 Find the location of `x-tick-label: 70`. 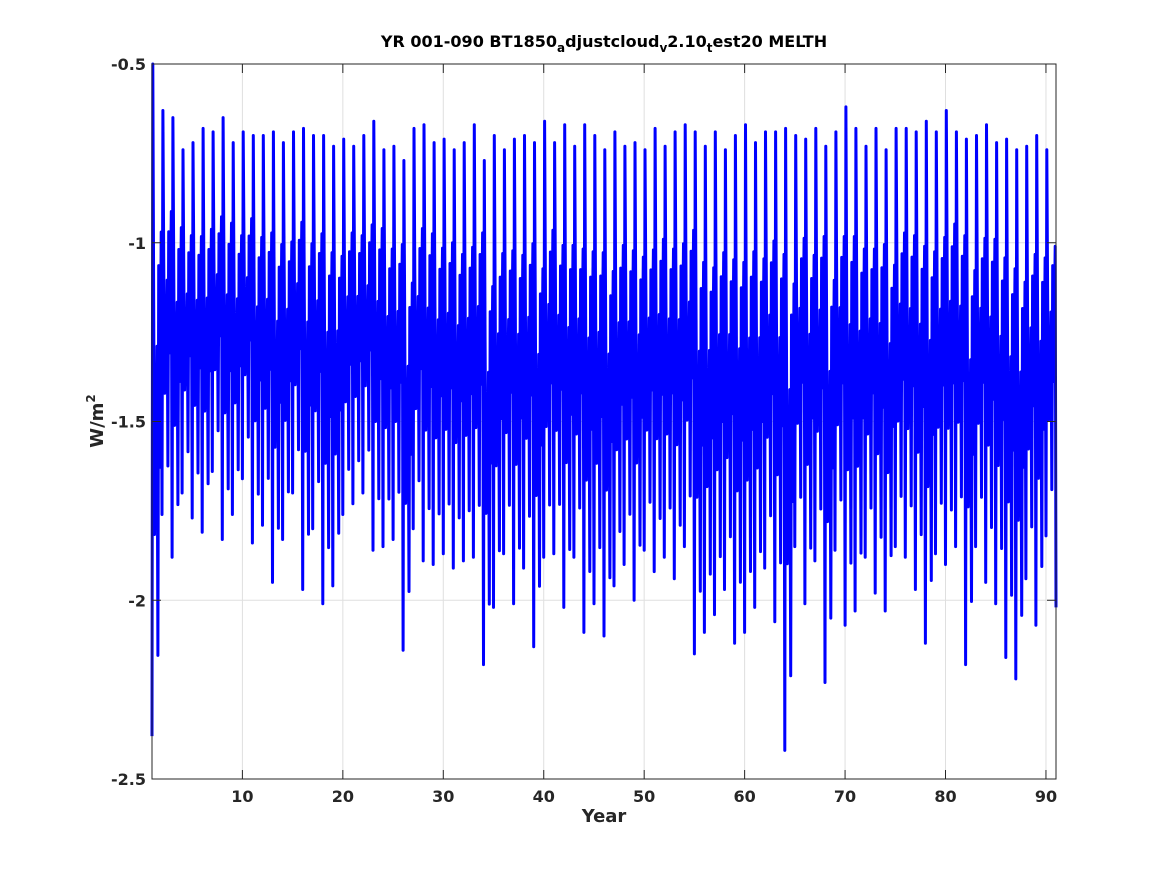

x-tick-label: 70 is located at coordinates (845, 796).